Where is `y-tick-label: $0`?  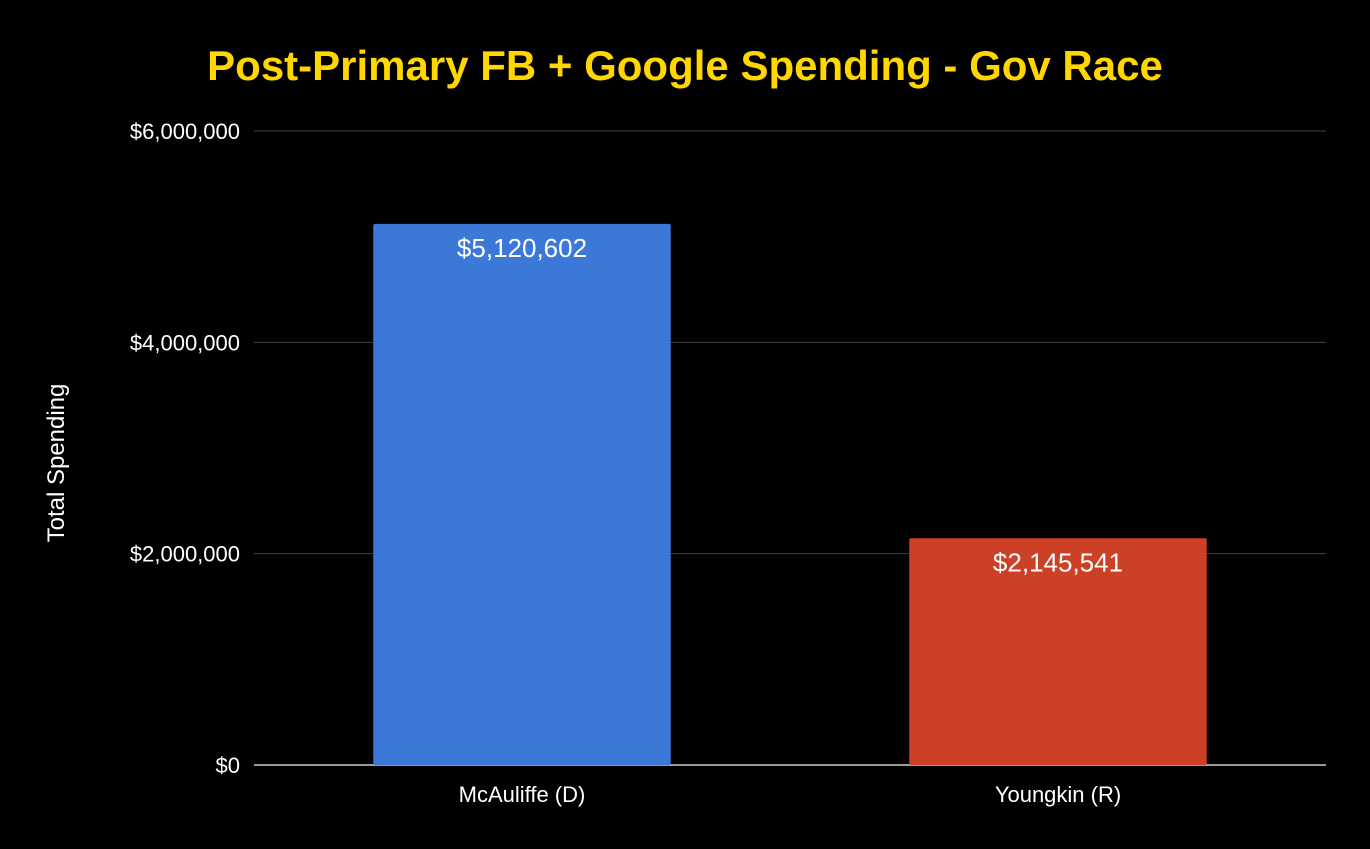
y-tick-label: $0 is located at coordinates (228, 765).